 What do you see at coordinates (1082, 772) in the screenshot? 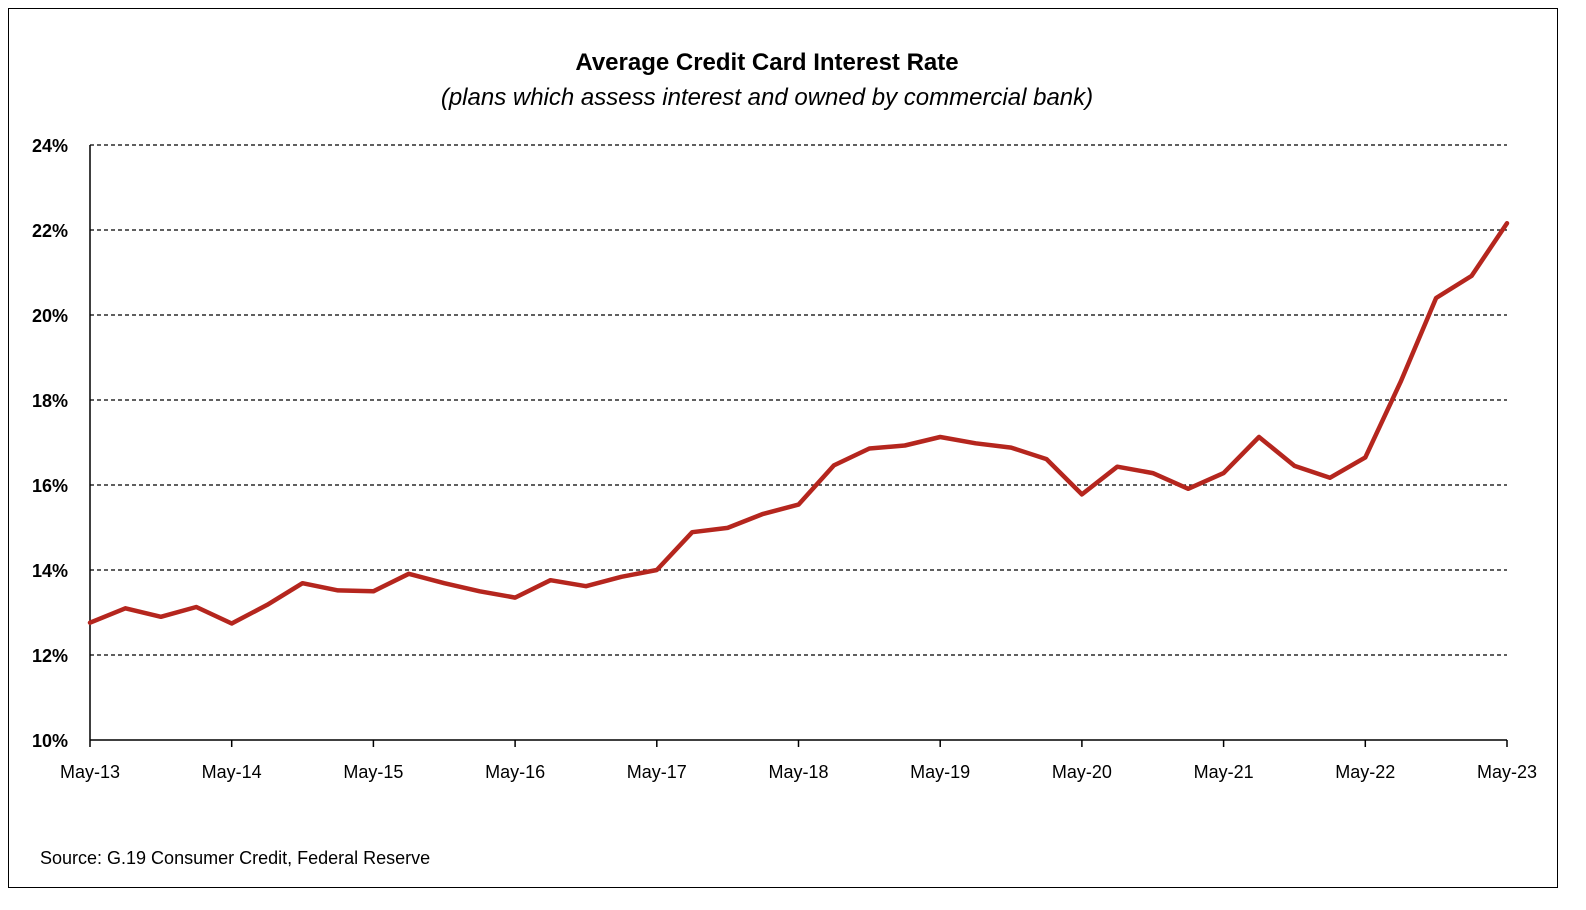
I see `x-tick-label: May-20` at bounding box center [1082, 772].